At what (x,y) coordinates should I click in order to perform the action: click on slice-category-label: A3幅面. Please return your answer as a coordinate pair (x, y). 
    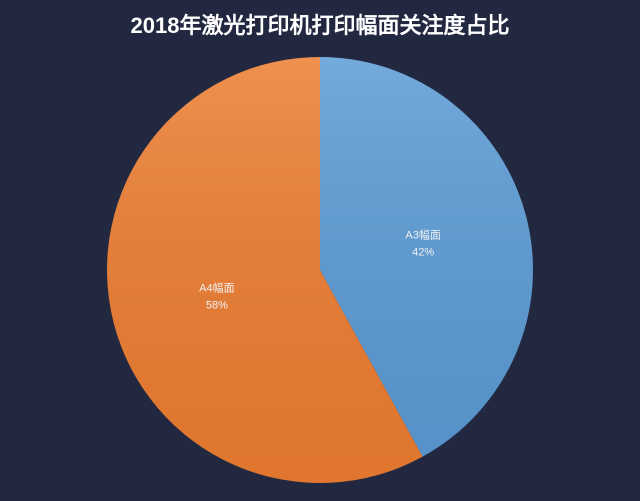
    Looking at the image, I should click on (422, 234).